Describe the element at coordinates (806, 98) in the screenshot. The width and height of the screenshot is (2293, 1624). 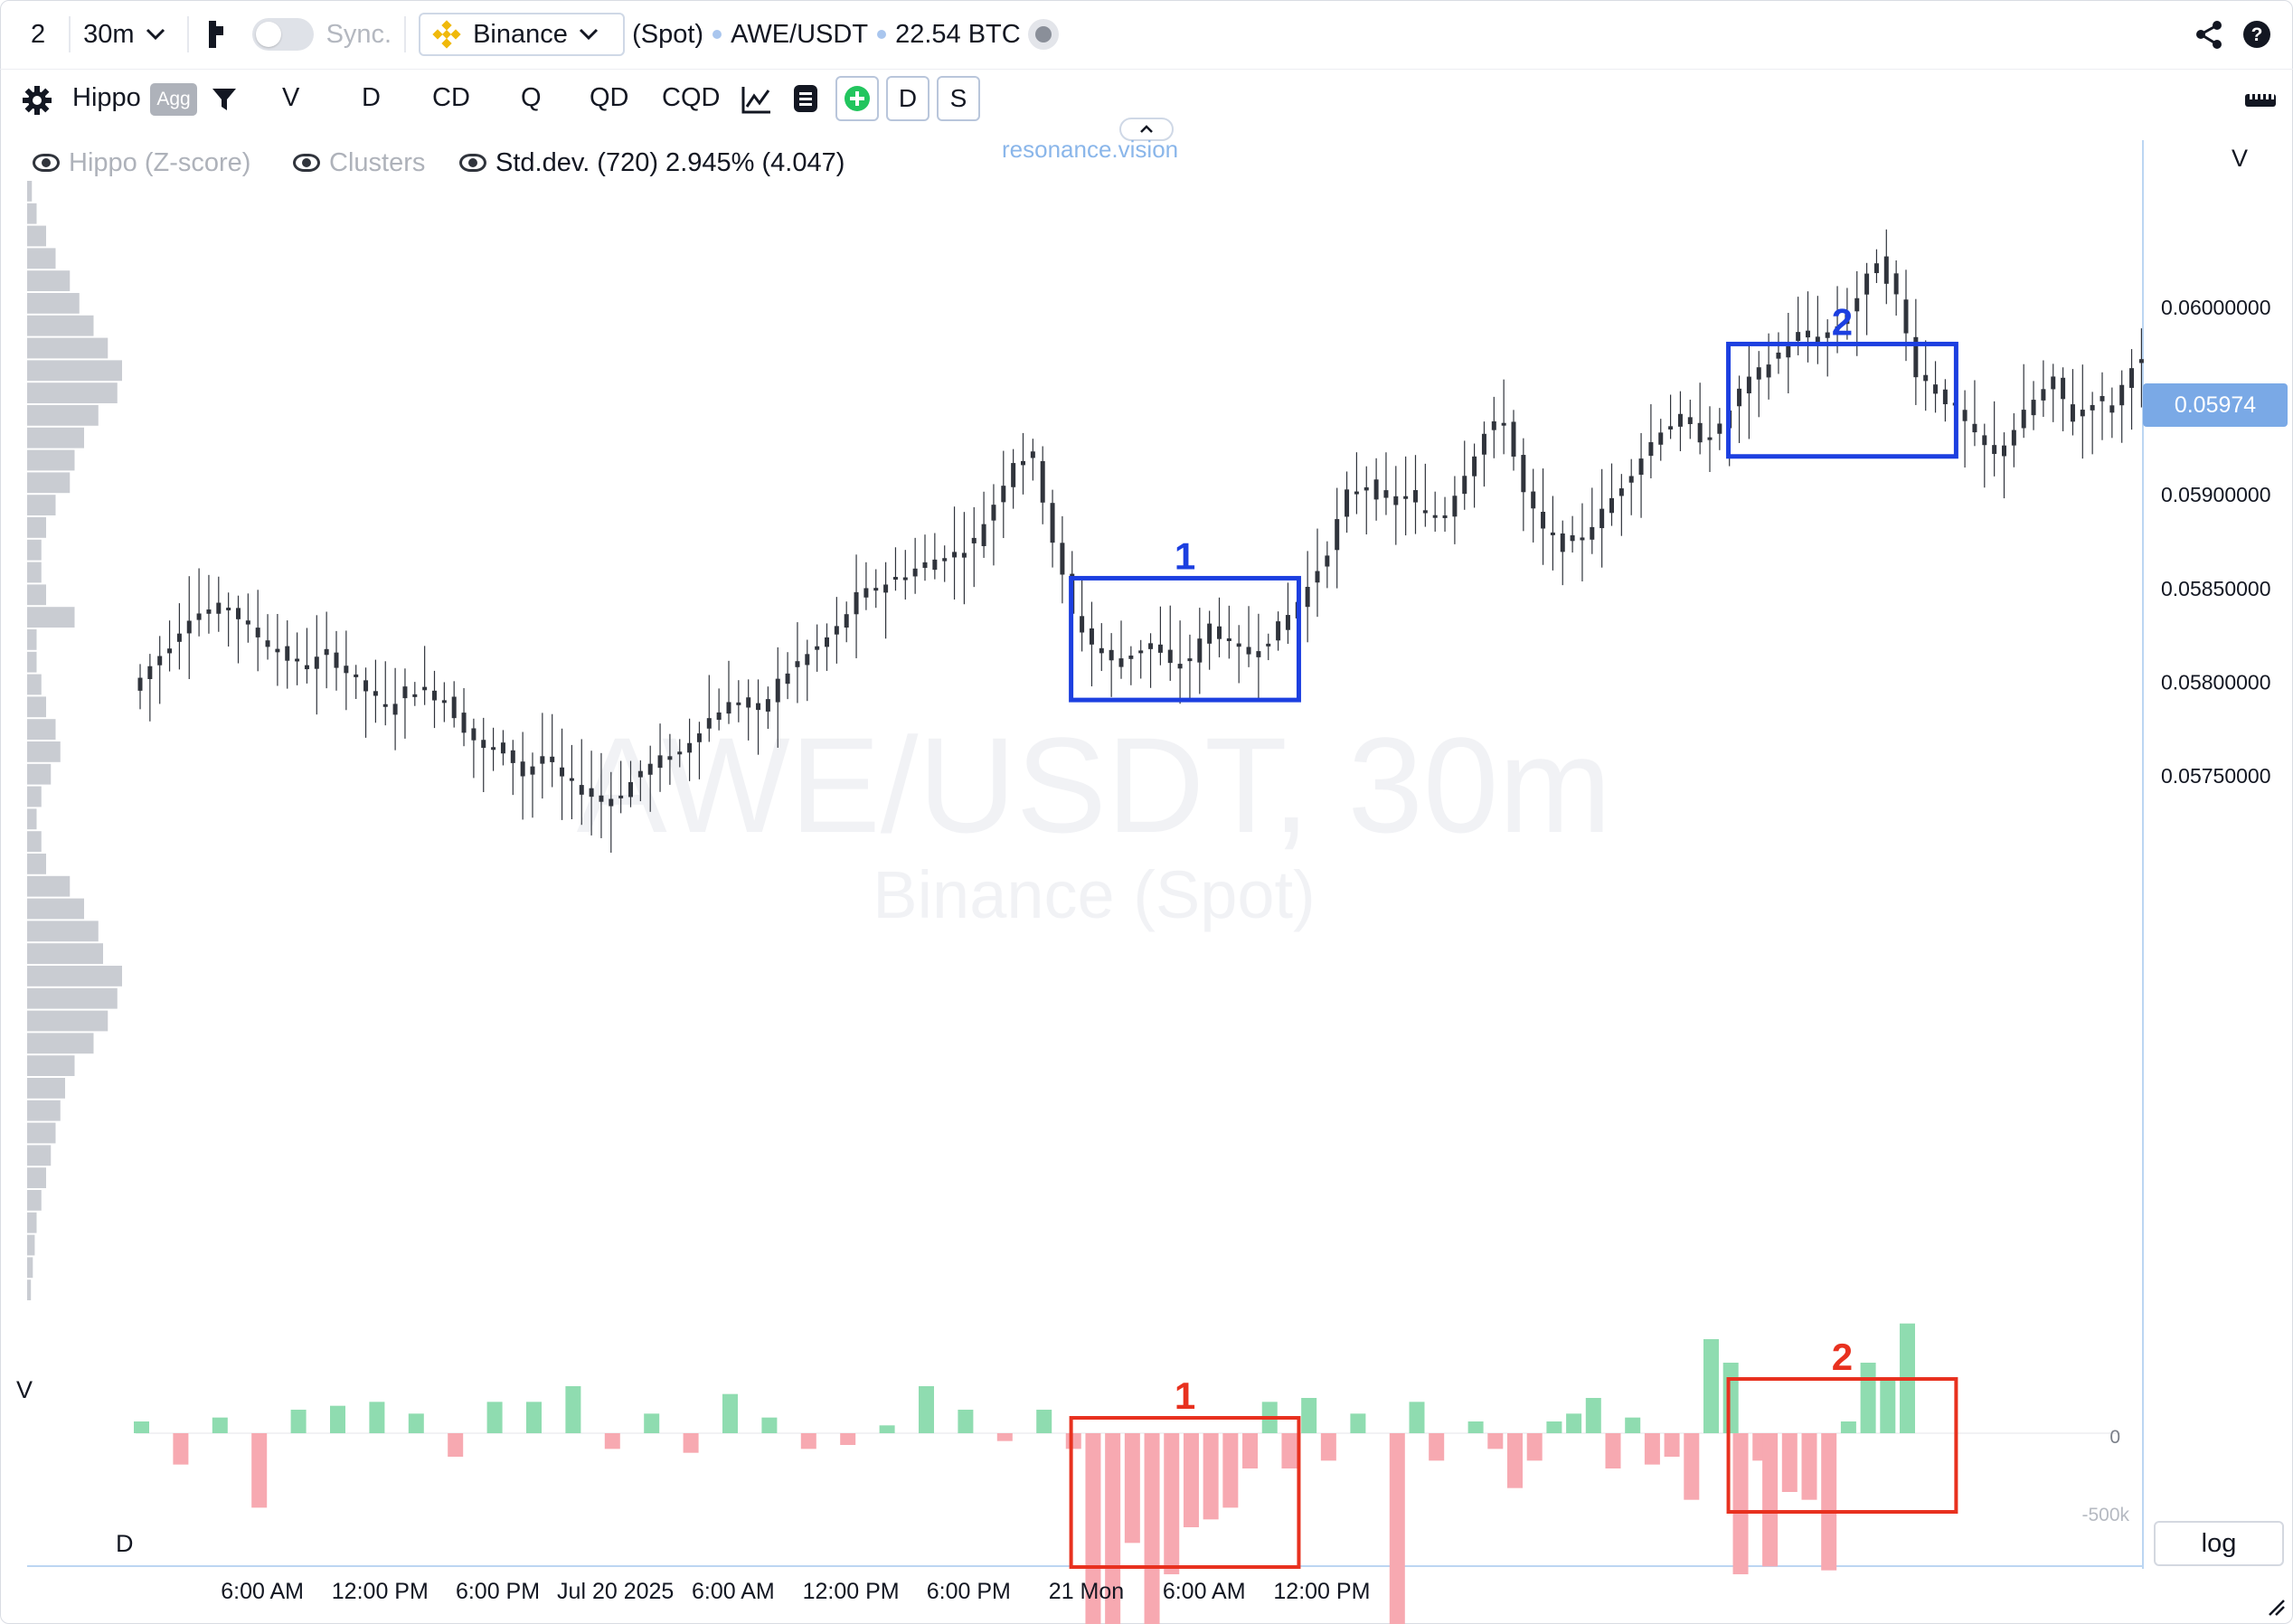
I see `notes-icon` at that location.